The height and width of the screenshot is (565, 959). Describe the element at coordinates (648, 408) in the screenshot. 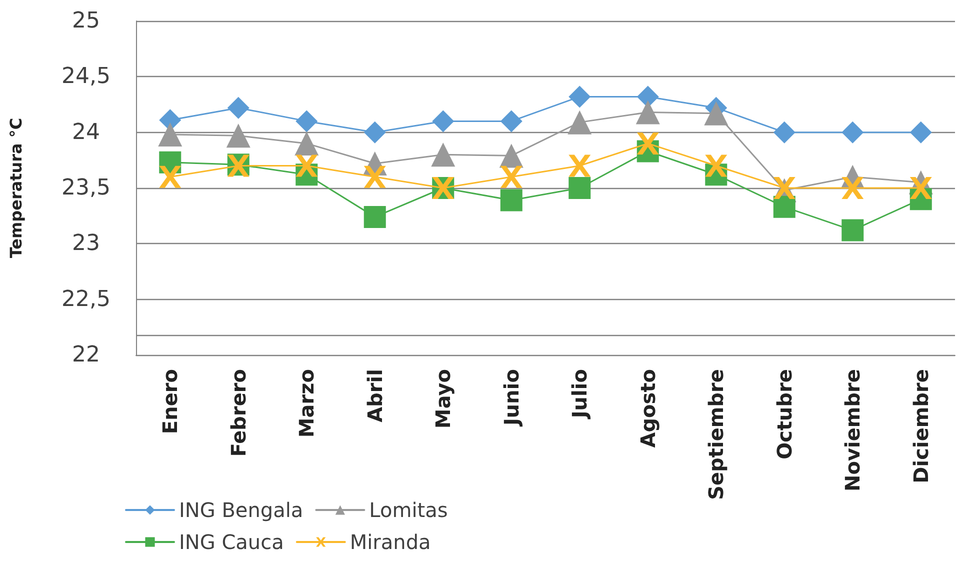

I see `x-tick-label: Agosto` at that location.